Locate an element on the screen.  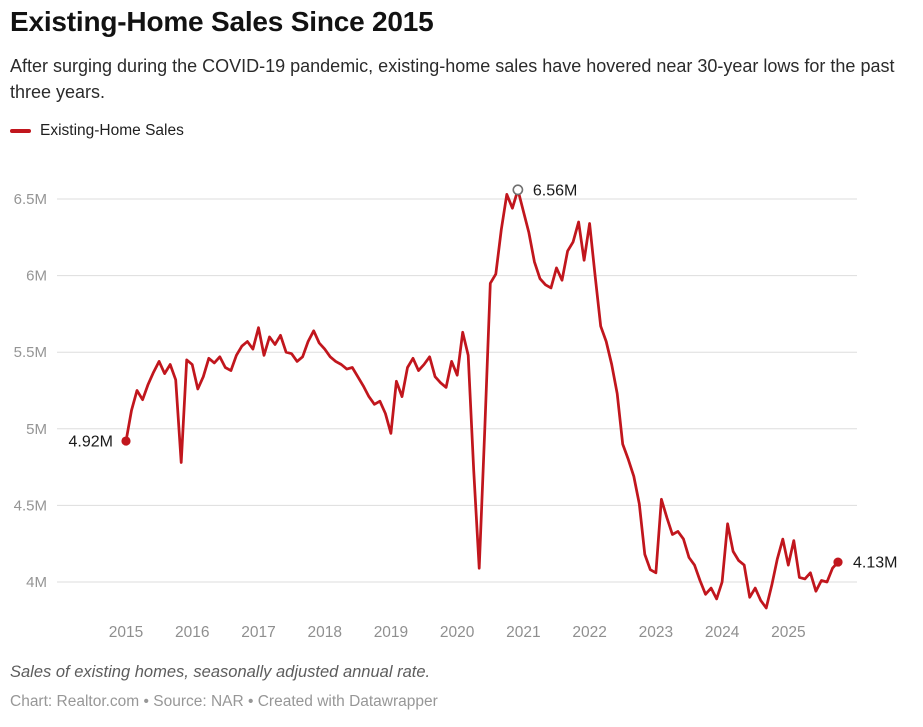
y-axis-label: 6.5M is located at coordinates (30, 199).